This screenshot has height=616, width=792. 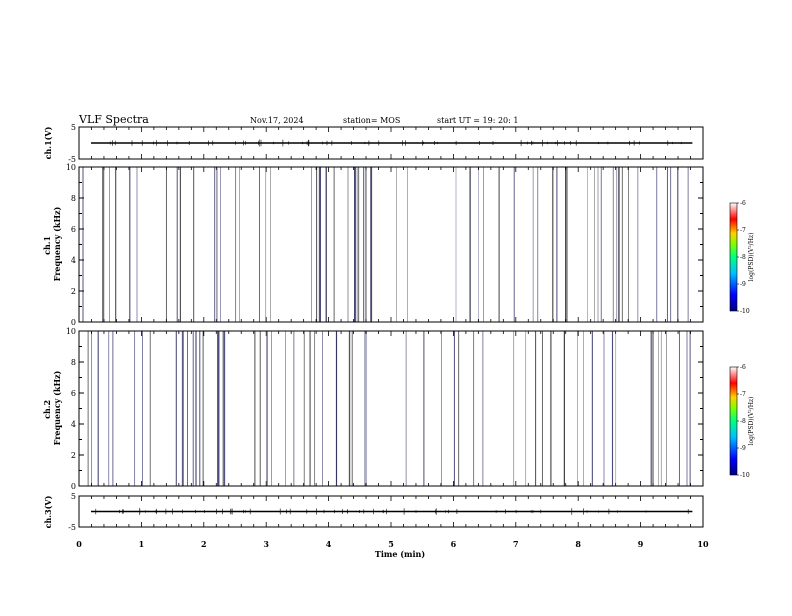 I want to click on station-label: station= MOS, so click(x=371, y=120).